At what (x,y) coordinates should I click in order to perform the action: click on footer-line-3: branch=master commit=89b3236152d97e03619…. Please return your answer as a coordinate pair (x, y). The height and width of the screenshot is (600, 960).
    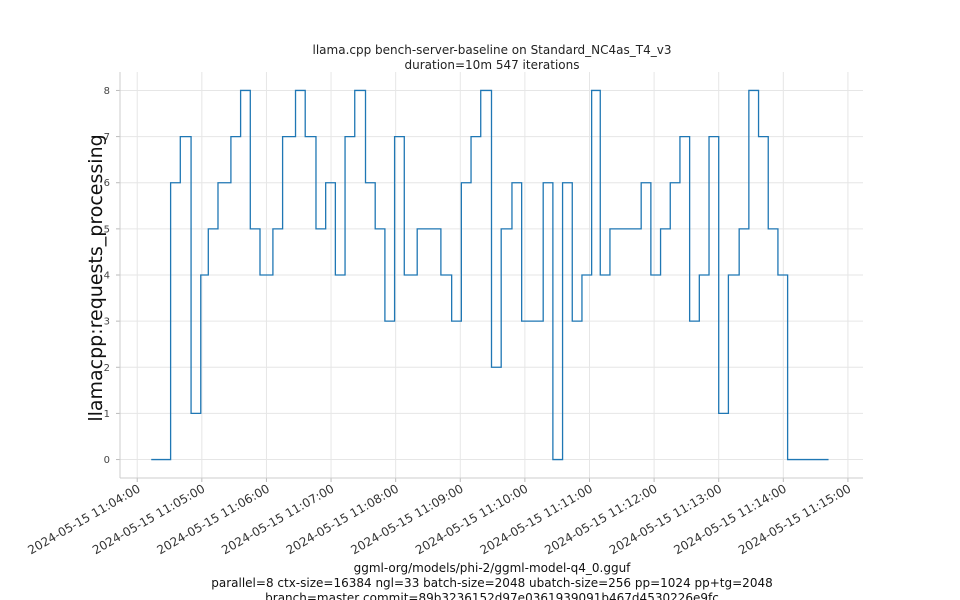
    Looking at the image, I should click on (492, 595).